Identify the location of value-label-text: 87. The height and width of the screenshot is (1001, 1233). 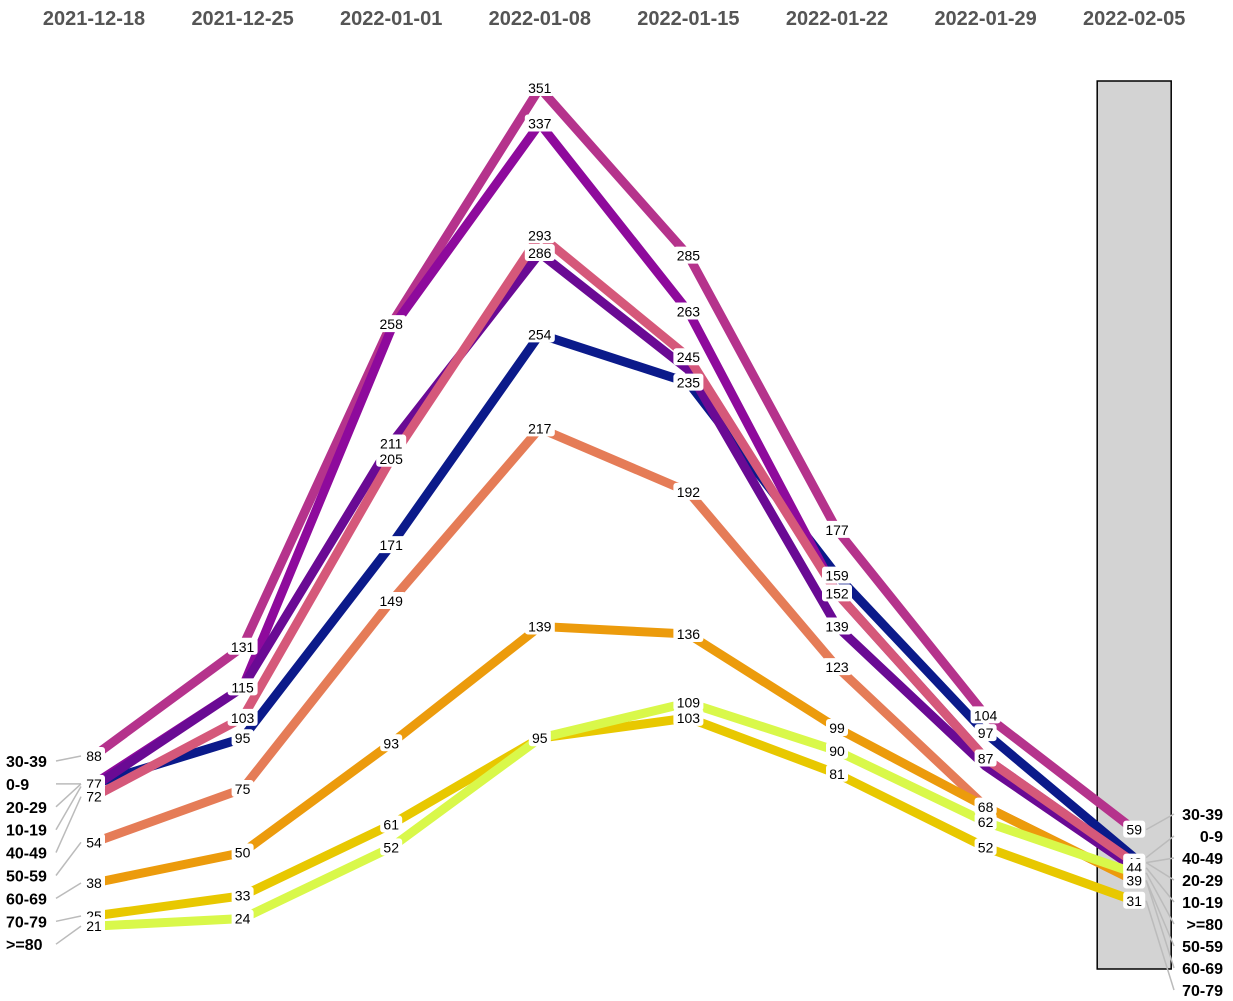
(986, 759).